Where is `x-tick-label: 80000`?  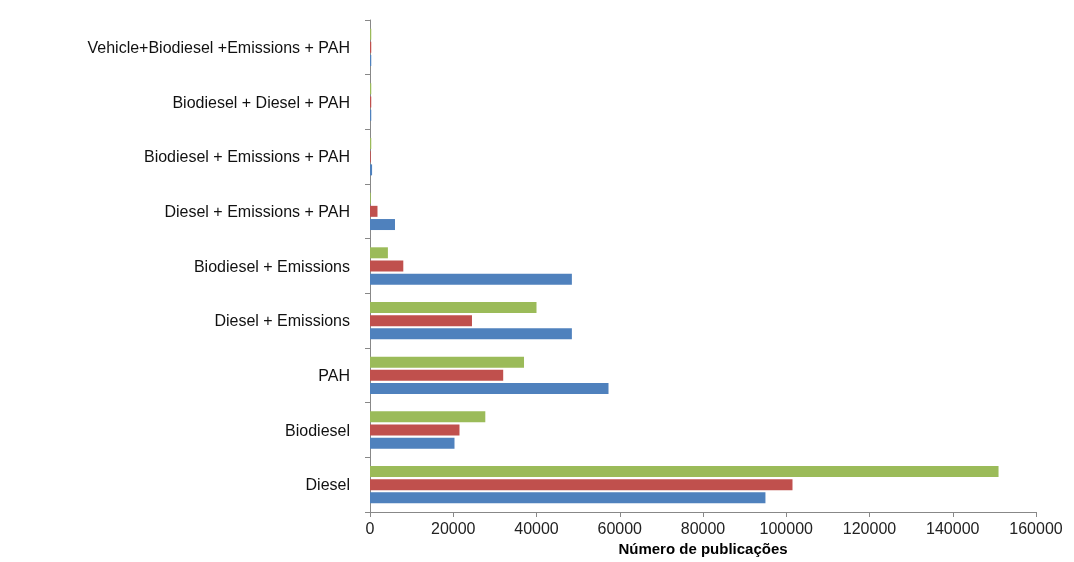
x-tick-label: 80000 is located at coordinates (703, 528).